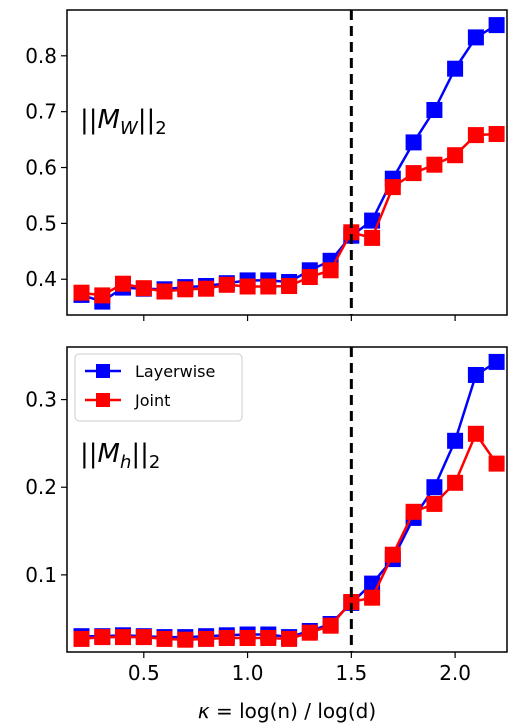 The image size is (510, 724). I want to click on bottom-y-tick-label: 0.3, so click(41, 400).